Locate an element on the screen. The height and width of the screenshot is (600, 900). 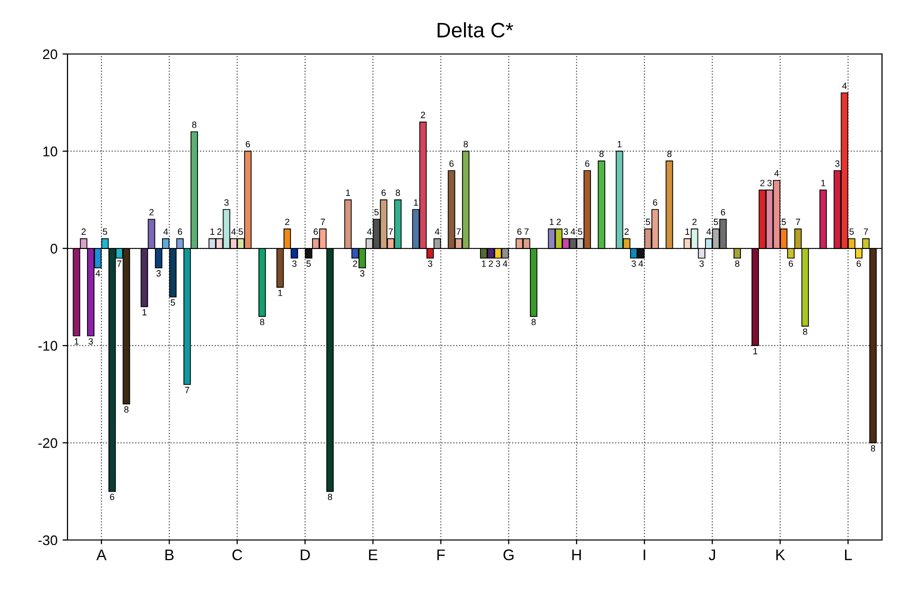
x-tick-label: J is located at coordinates (711, 555).